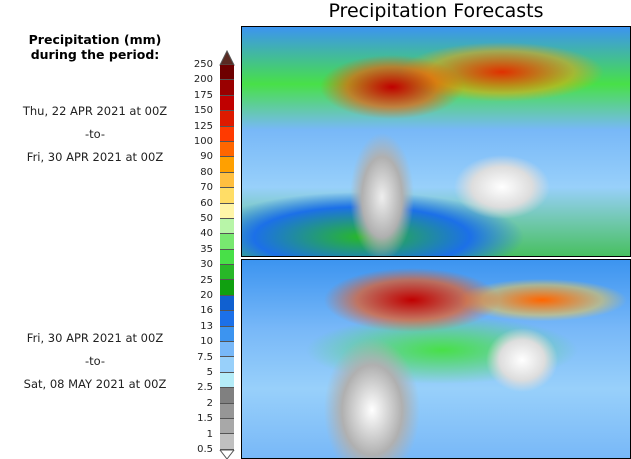  I want to click on colorbar-tick-label: 1.5, so click(205, 419).